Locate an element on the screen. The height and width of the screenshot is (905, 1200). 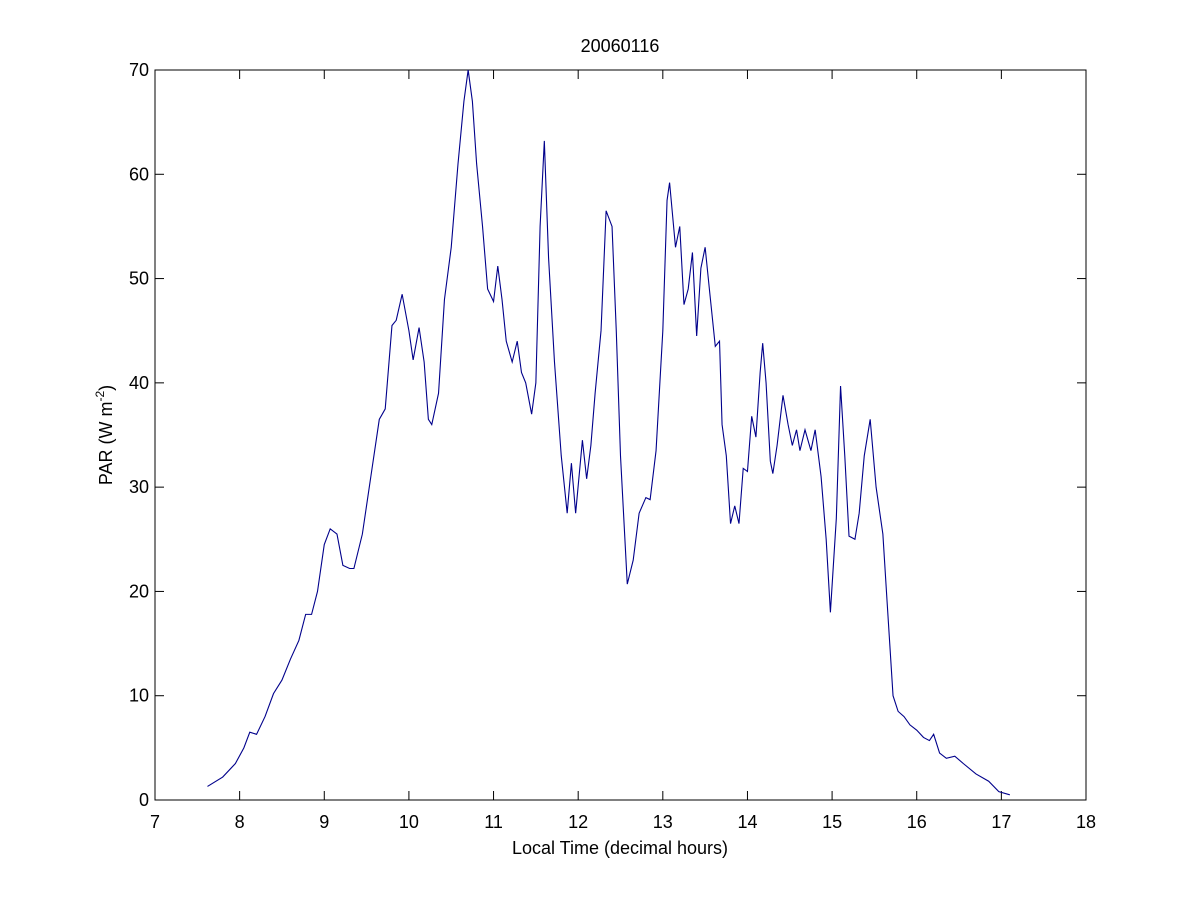
y-label-text: PAR (W m is located at coordinates (106, 444).